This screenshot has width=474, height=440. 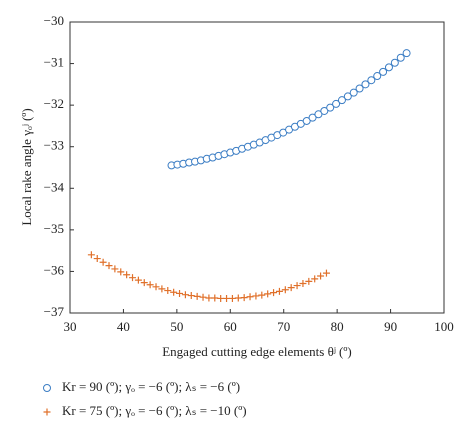 What do you see at coordinates (54, 186) in the screenshot?
I see `y-tick-label: −34` at bounding box center [54, 186].